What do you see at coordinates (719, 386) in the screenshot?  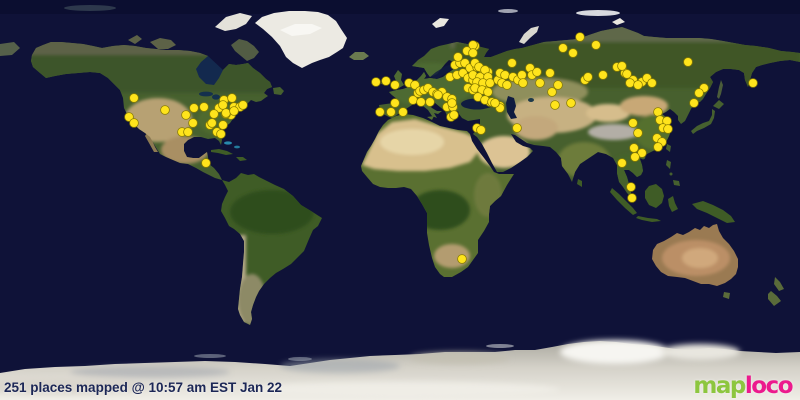 I see `logo-part-map: map` at bounding box center [719, 386].